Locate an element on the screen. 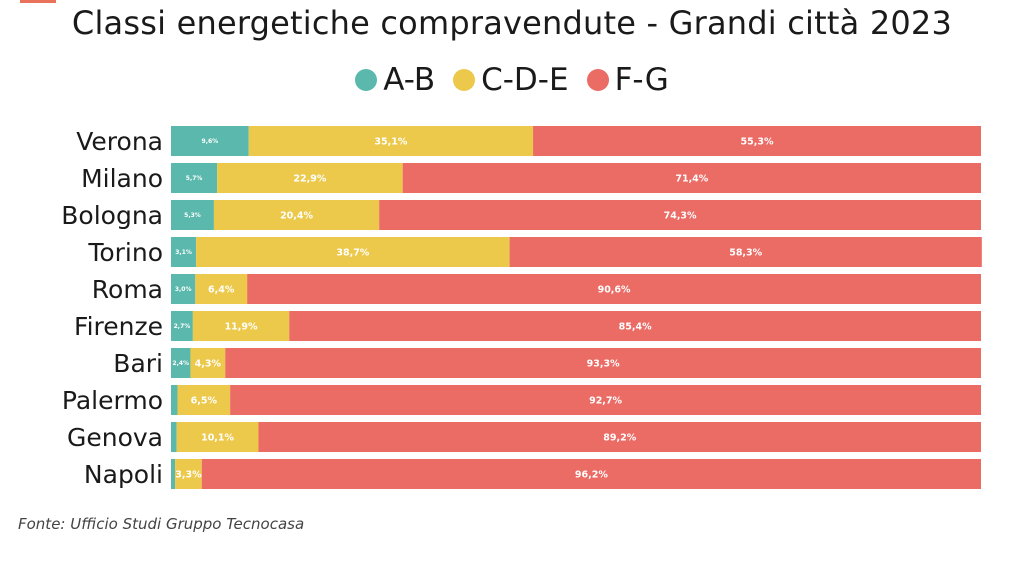 Image resolution: width=1024 pixels, height=561 pixels. data-label-verona-a-b: 9,6% is located at coordinates (210, 141).